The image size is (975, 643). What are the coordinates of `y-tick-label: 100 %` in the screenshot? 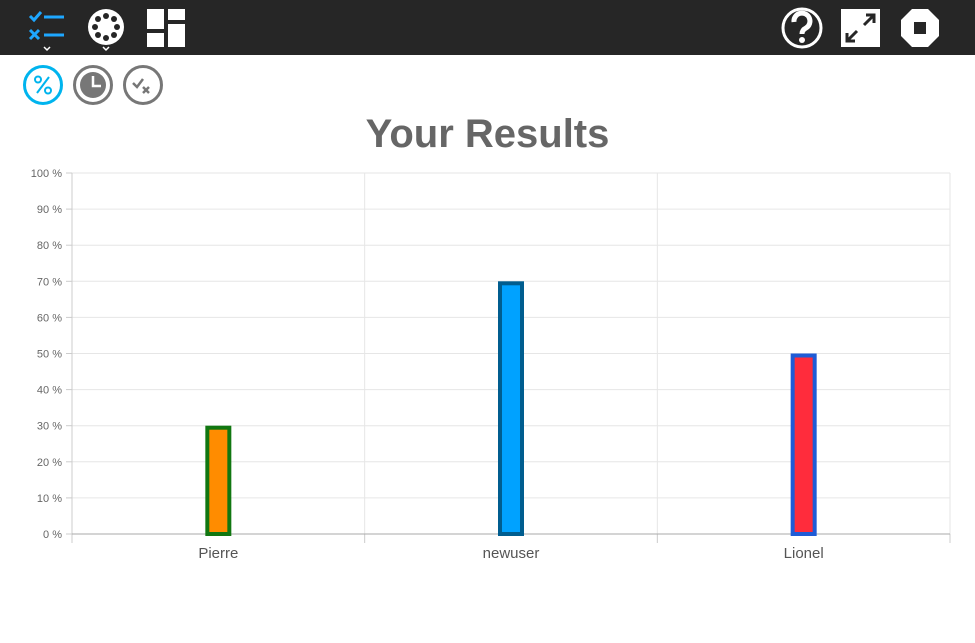 It's located at (46, 174).